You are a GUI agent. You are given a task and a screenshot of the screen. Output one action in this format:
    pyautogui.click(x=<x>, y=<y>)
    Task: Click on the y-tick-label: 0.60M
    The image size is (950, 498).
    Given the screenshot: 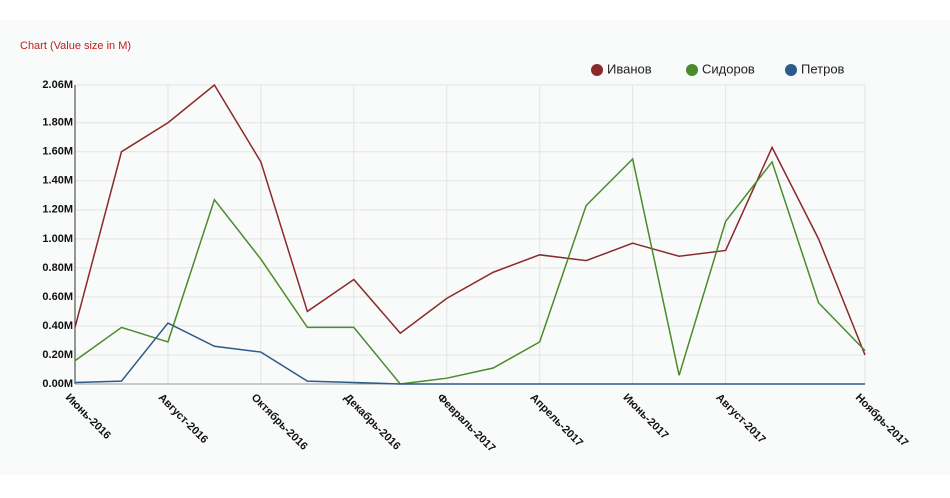 What is the action you would take?
    pyautogui.click(x=57, y=297)
    